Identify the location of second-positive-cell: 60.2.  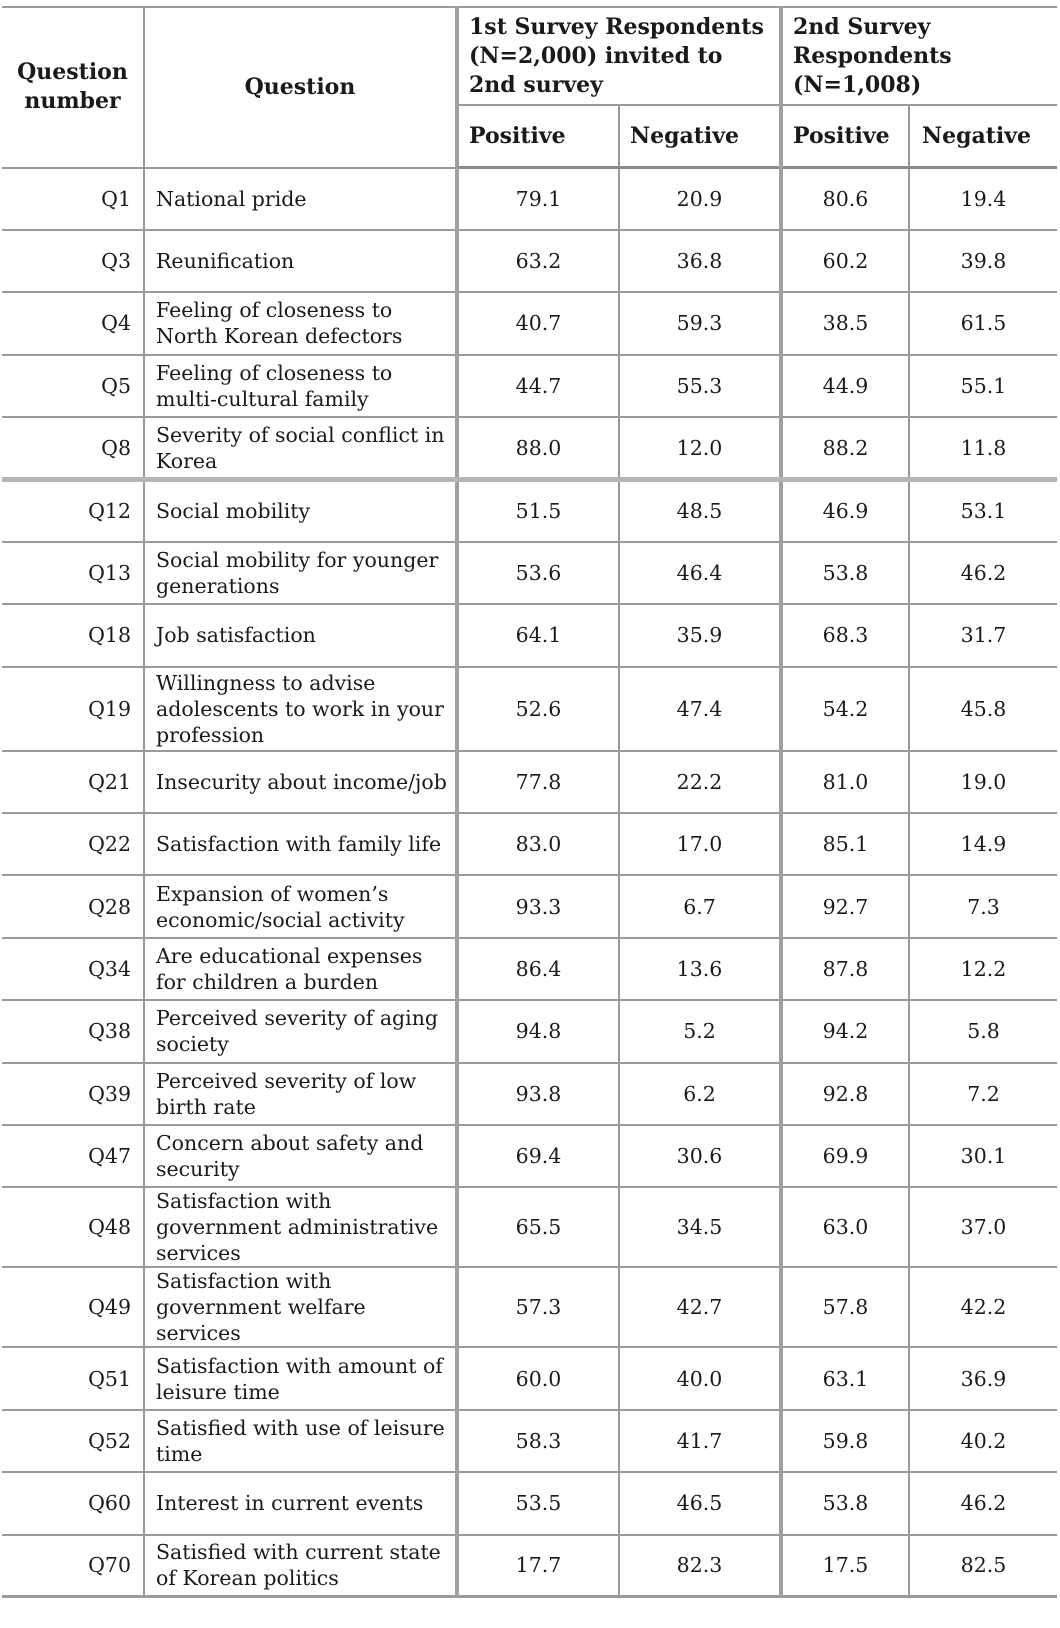
(844, 261).